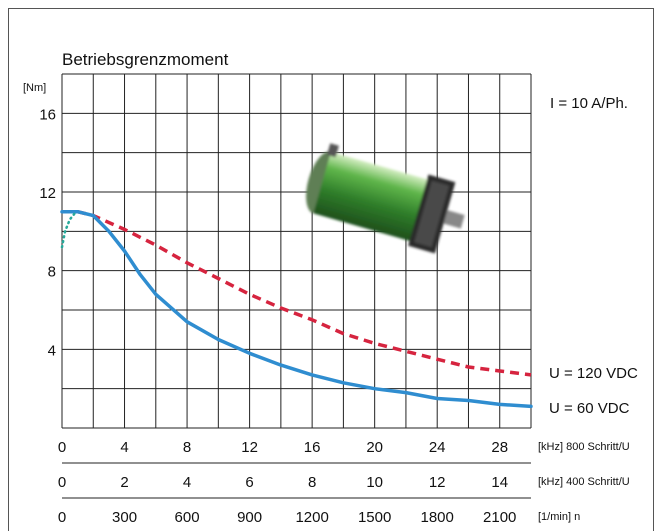 The image size is (662, 531). I want to click on x-tick-label: 10, so click(374, 482).